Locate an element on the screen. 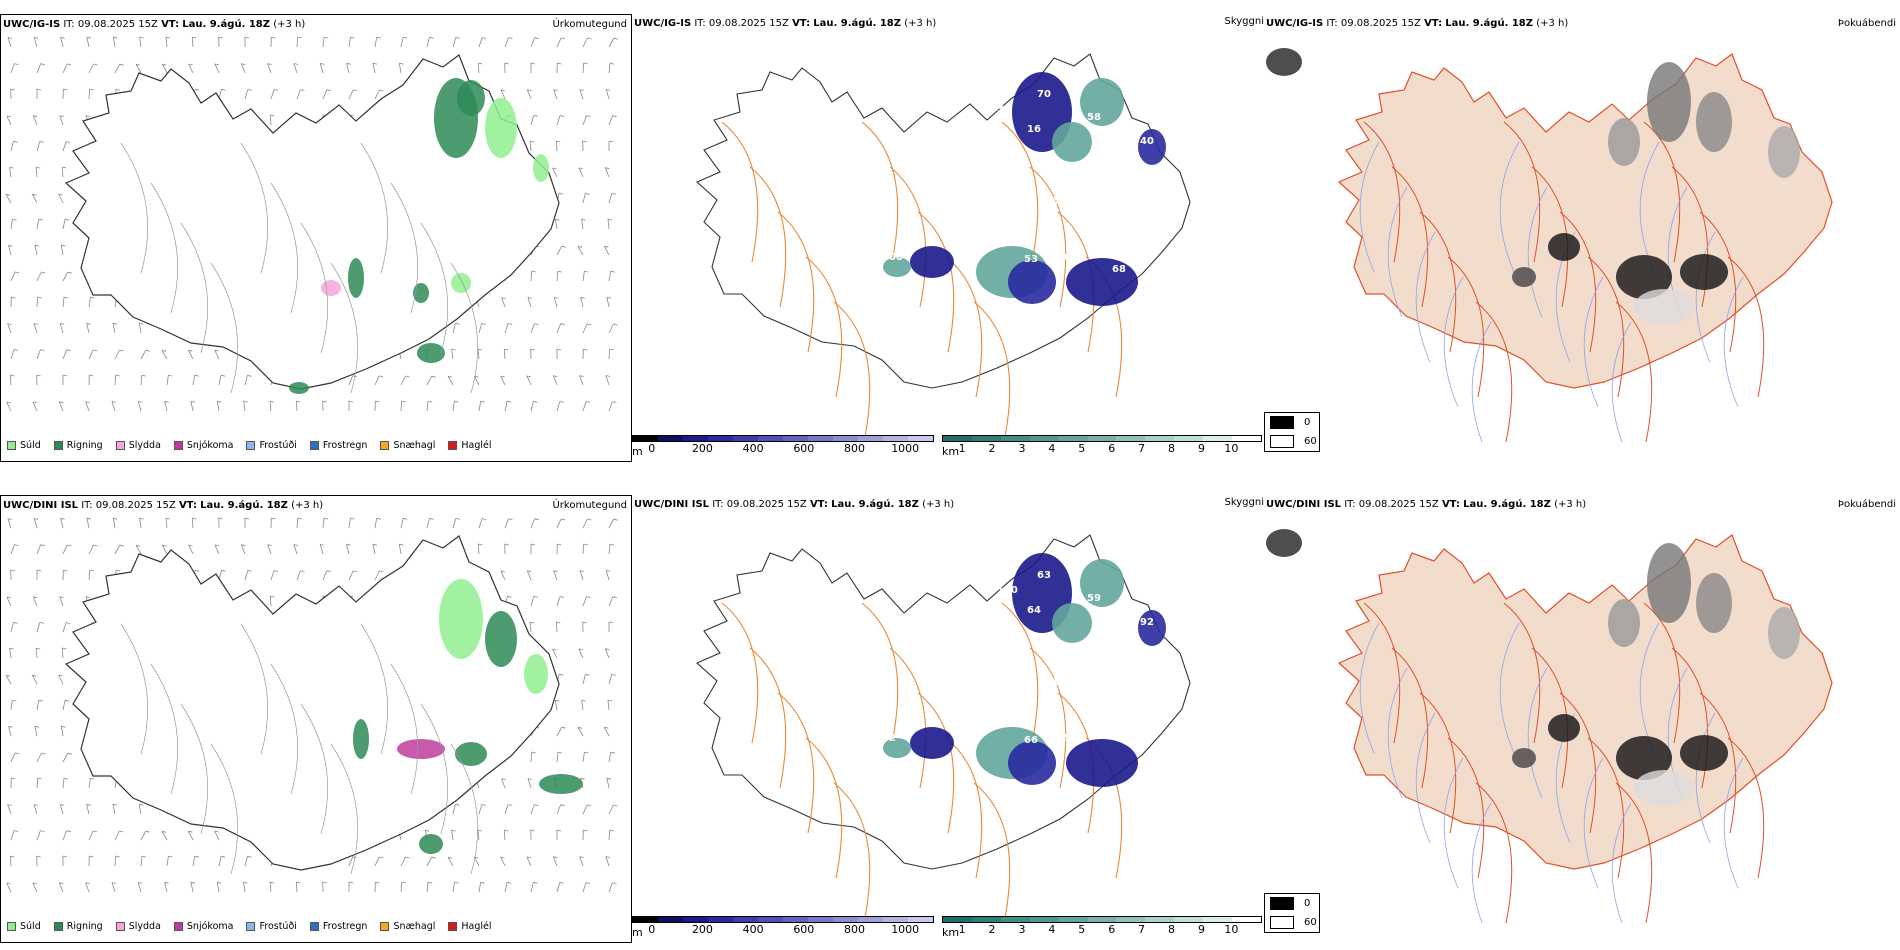 Image resolution: width=1900 pixels, height=950 pixels. precip-area is located at coordinates (431, 353).